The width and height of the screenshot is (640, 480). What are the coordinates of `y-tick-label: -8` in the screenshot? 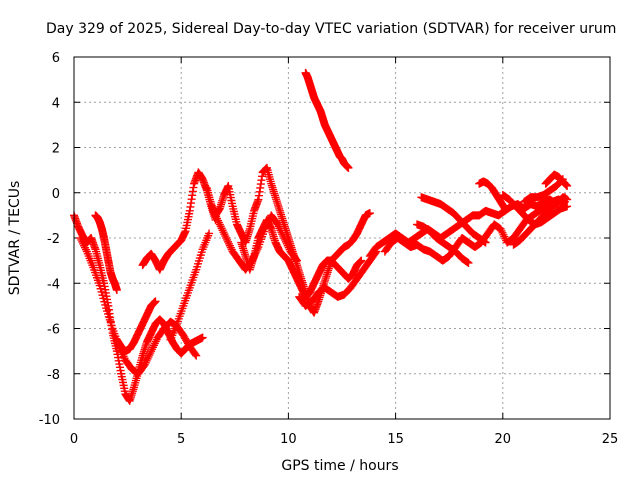 It's located at (53, 375).